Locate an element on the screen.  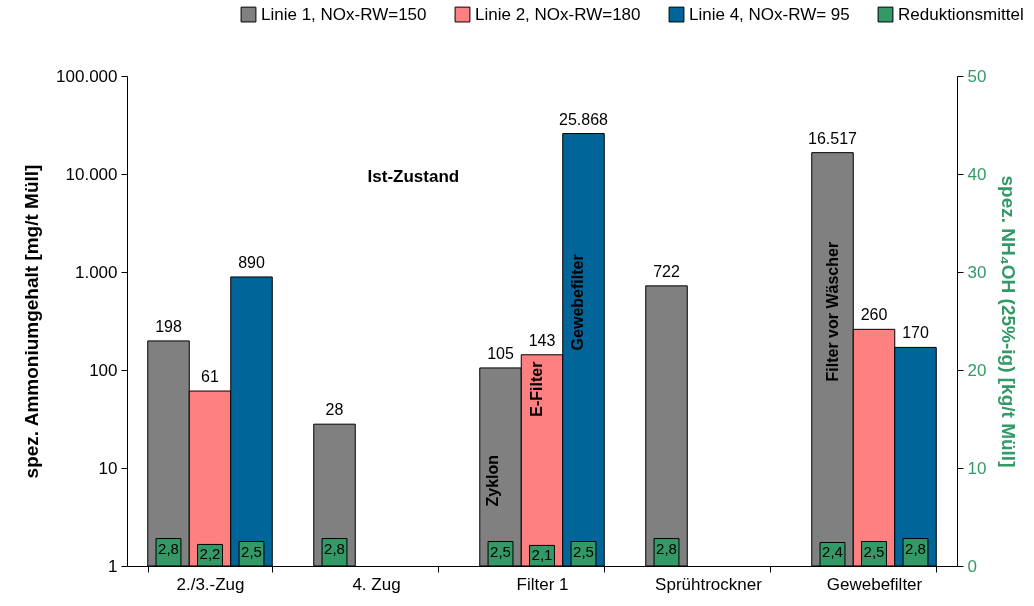
x-tick-label: Sprühtrockner is located at coordinates (709, 584).